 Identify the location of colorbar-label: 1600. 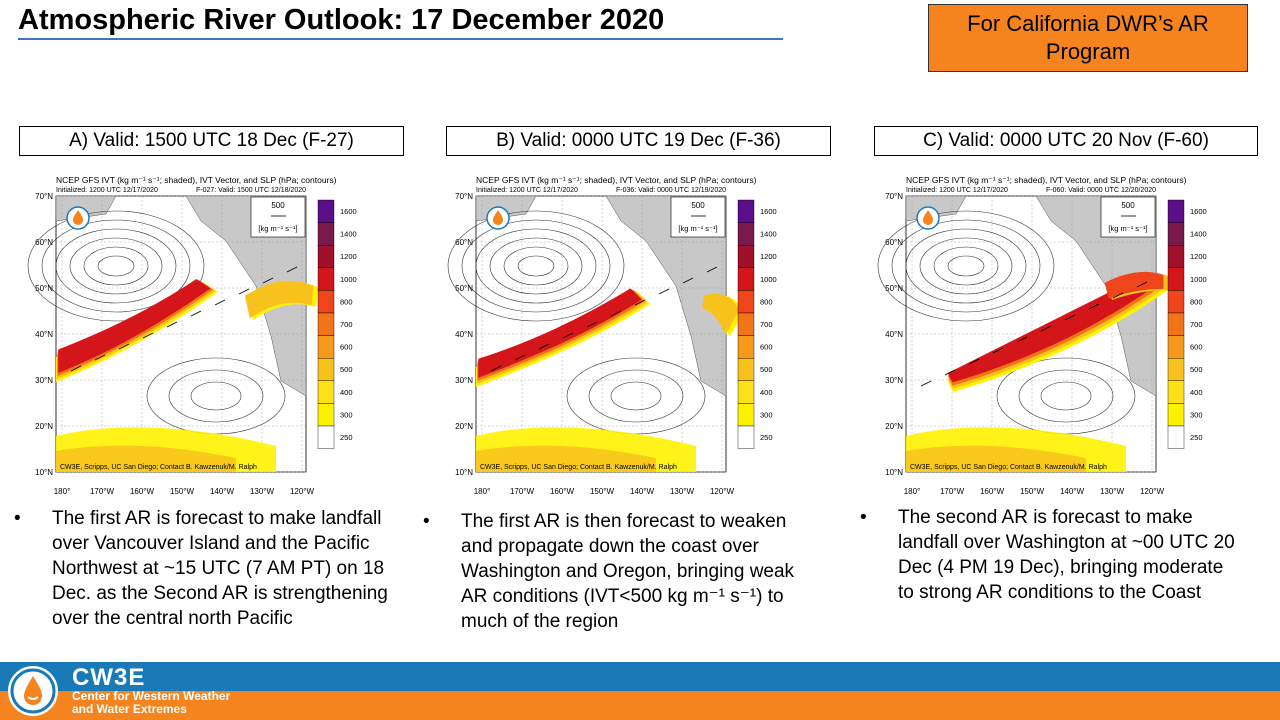
(768, 211).